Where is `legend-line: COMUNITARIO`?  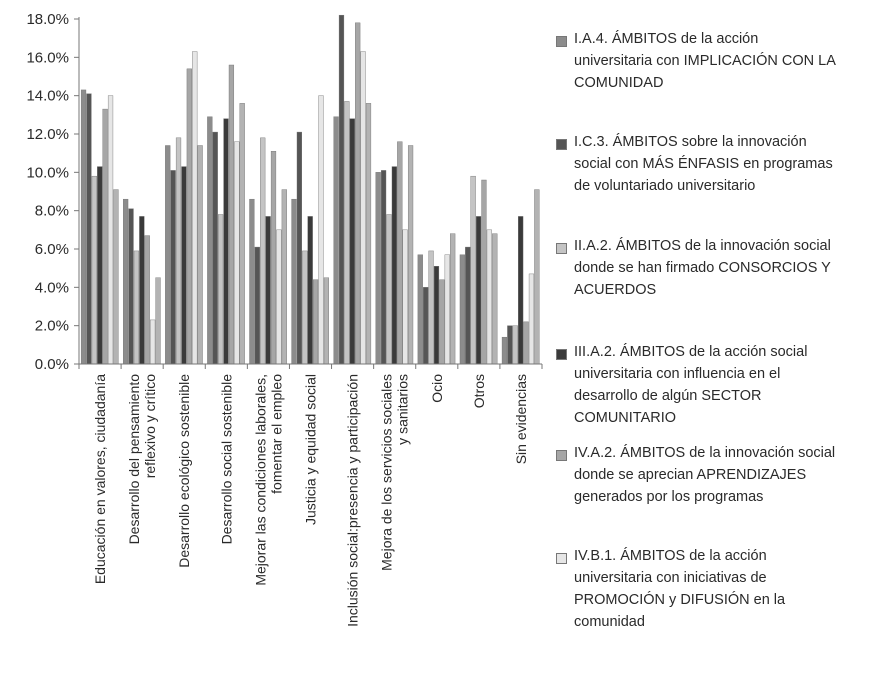
legend-line: COMUNITARIO is located at coordinates (625, 418).